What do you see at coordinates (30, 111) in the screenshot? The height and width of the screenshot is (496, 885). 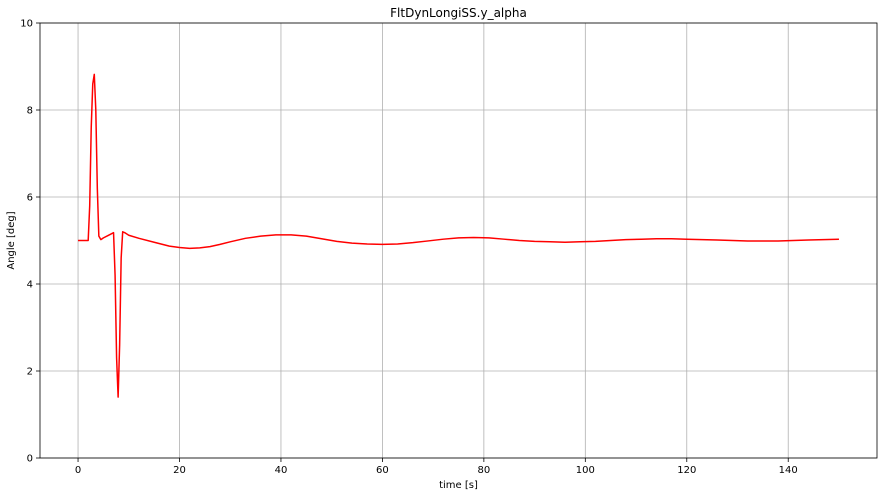 I see `y-tick-label: 8` at bounding box center [30, 111].